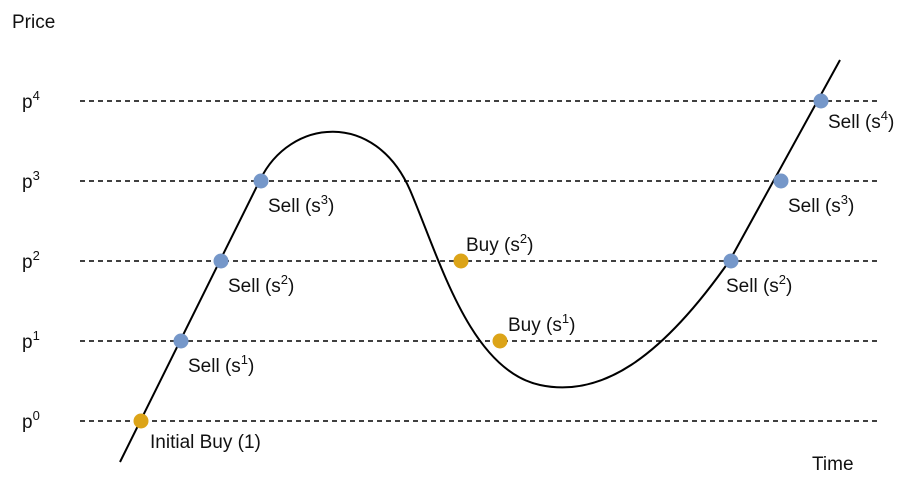  I want to click on point-label-sell-1a-exponent: 1, so click(244, 359).